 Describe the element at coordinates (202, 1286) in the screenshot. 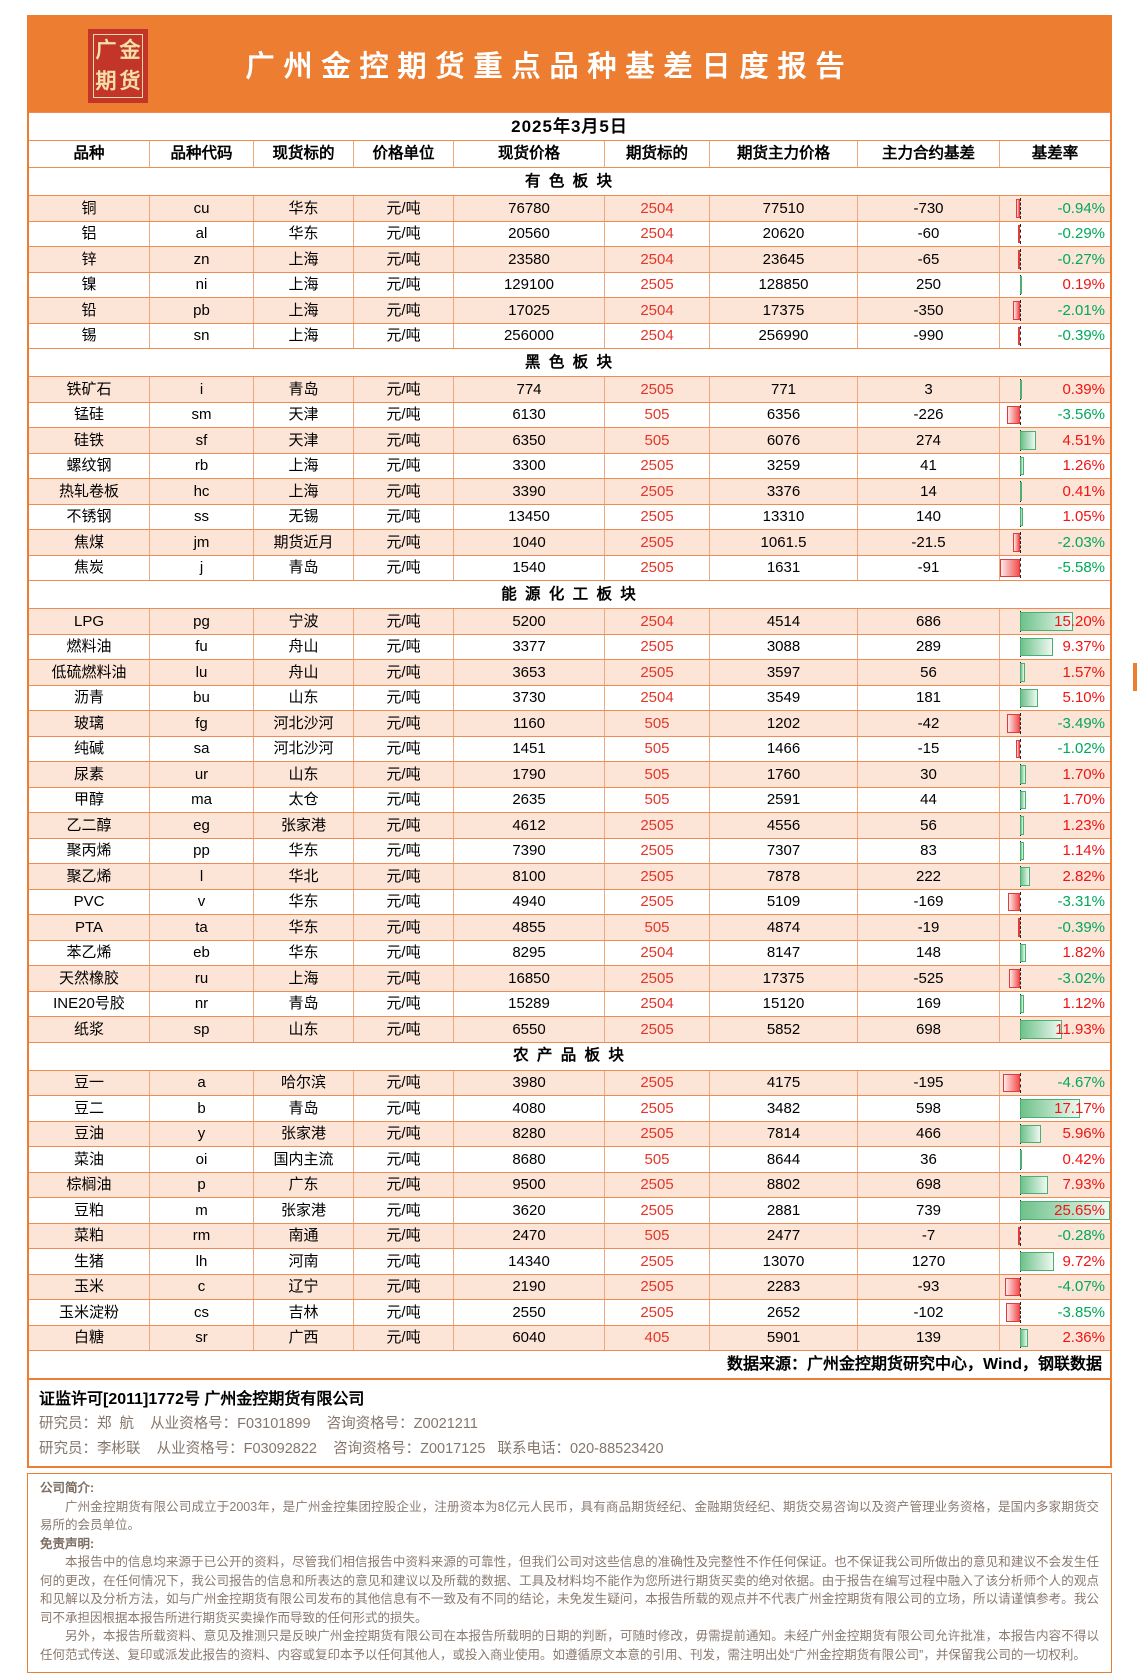

I see `cell-variety-code: c` at that location.